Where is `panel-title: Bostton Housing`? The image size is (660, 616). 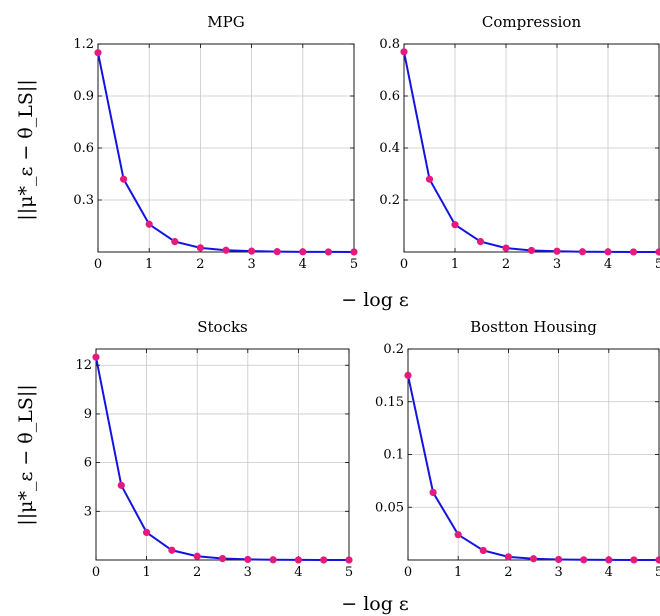
panel-title: Bostton Housing is located at coordinates (533, 327).